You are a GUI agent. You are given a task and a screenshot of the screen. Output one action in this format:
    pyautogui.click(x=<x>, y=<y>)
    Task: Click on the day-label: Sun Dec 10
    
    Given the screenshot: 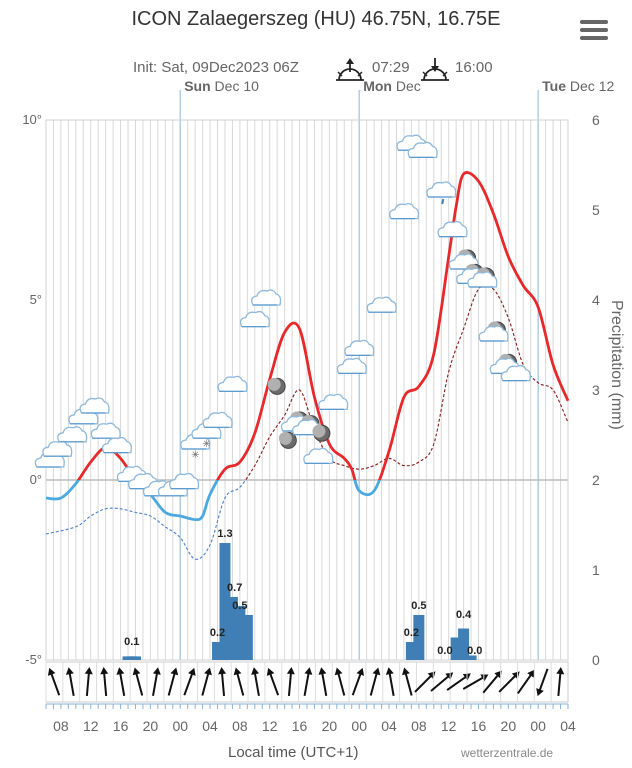 What is the action you would take?
    pyautogui.click(x=221, y=86)
    